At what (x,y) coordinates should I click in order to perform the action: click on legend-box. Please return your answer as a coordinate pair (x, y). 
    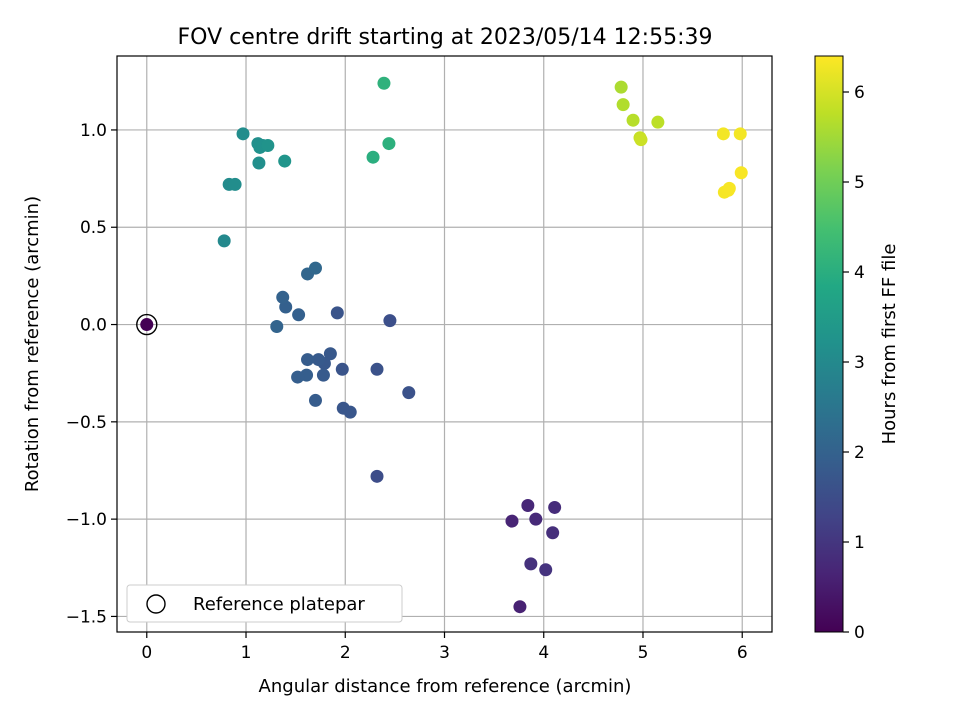
    Looking at the image, I should click on (264, 603).